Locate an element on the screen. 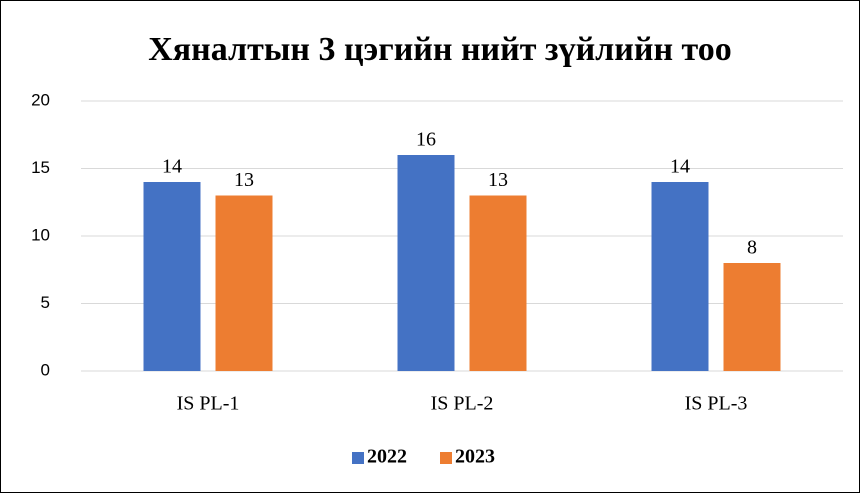 Image resolution: width=860 pixels, height=493 pixels. chart-title: Хяналтын 3 цэгийн нийт зүйлийн тоо is located at coordinates (440, 49).